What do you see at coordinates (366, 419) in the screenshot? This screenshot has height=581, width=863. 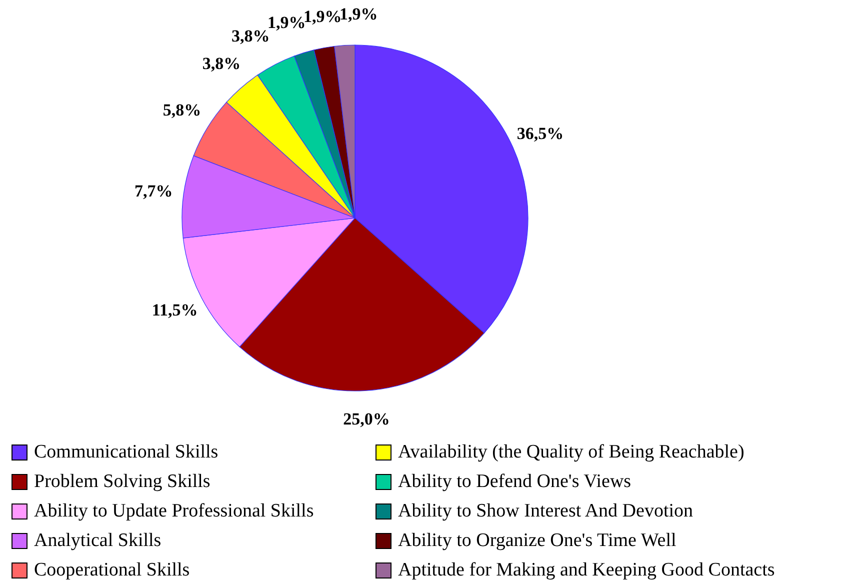 I see `data-label: 25,0%` at bounding box center [366, 419].